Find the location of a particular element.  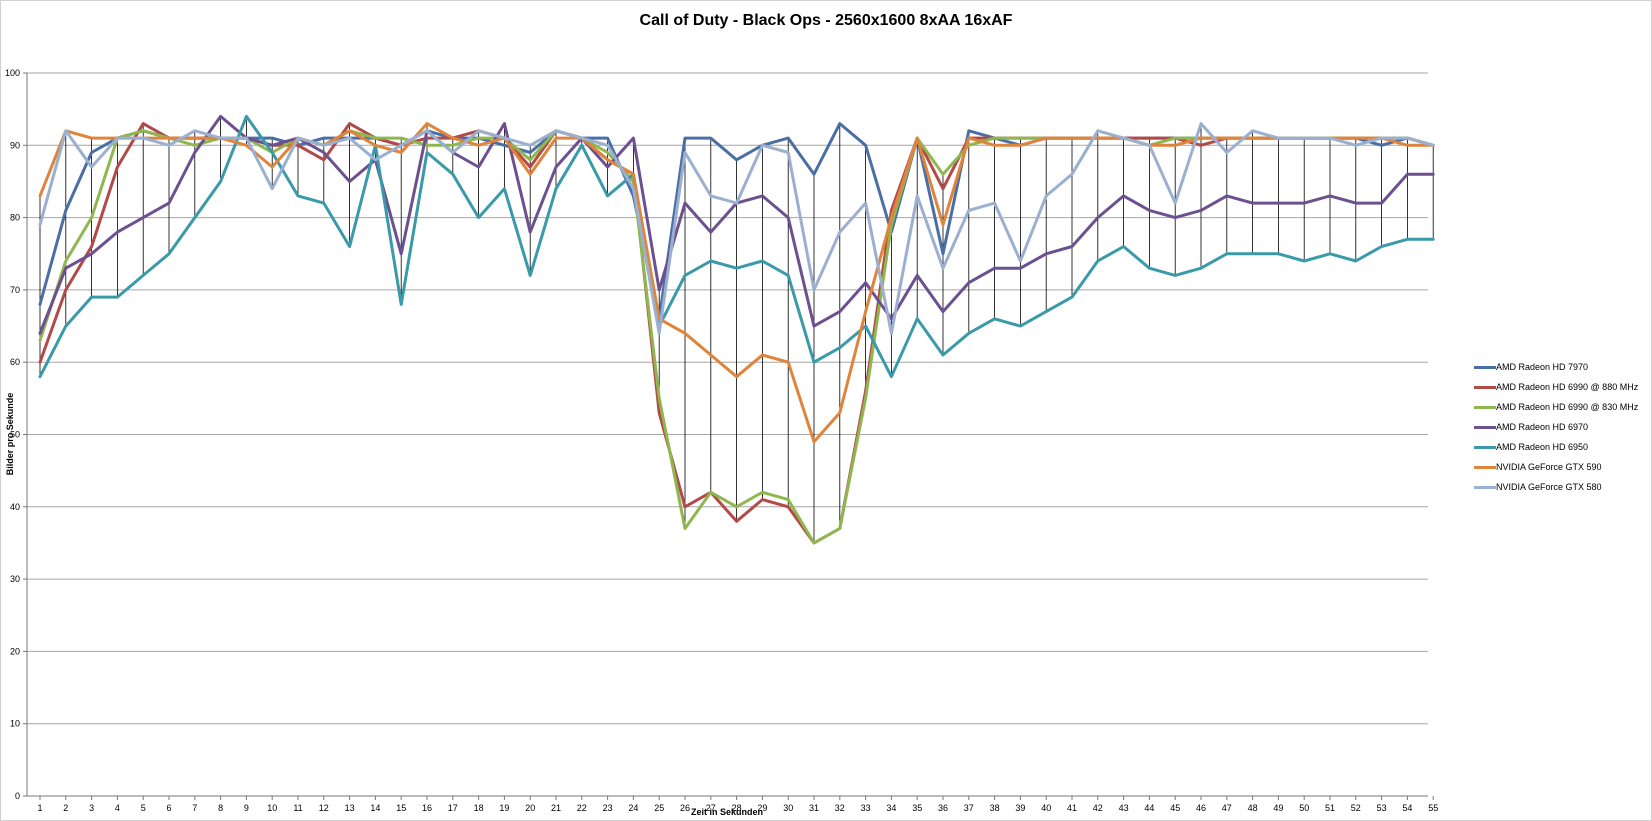

x-tick-label: 10 is located at coordinates (272, 808).